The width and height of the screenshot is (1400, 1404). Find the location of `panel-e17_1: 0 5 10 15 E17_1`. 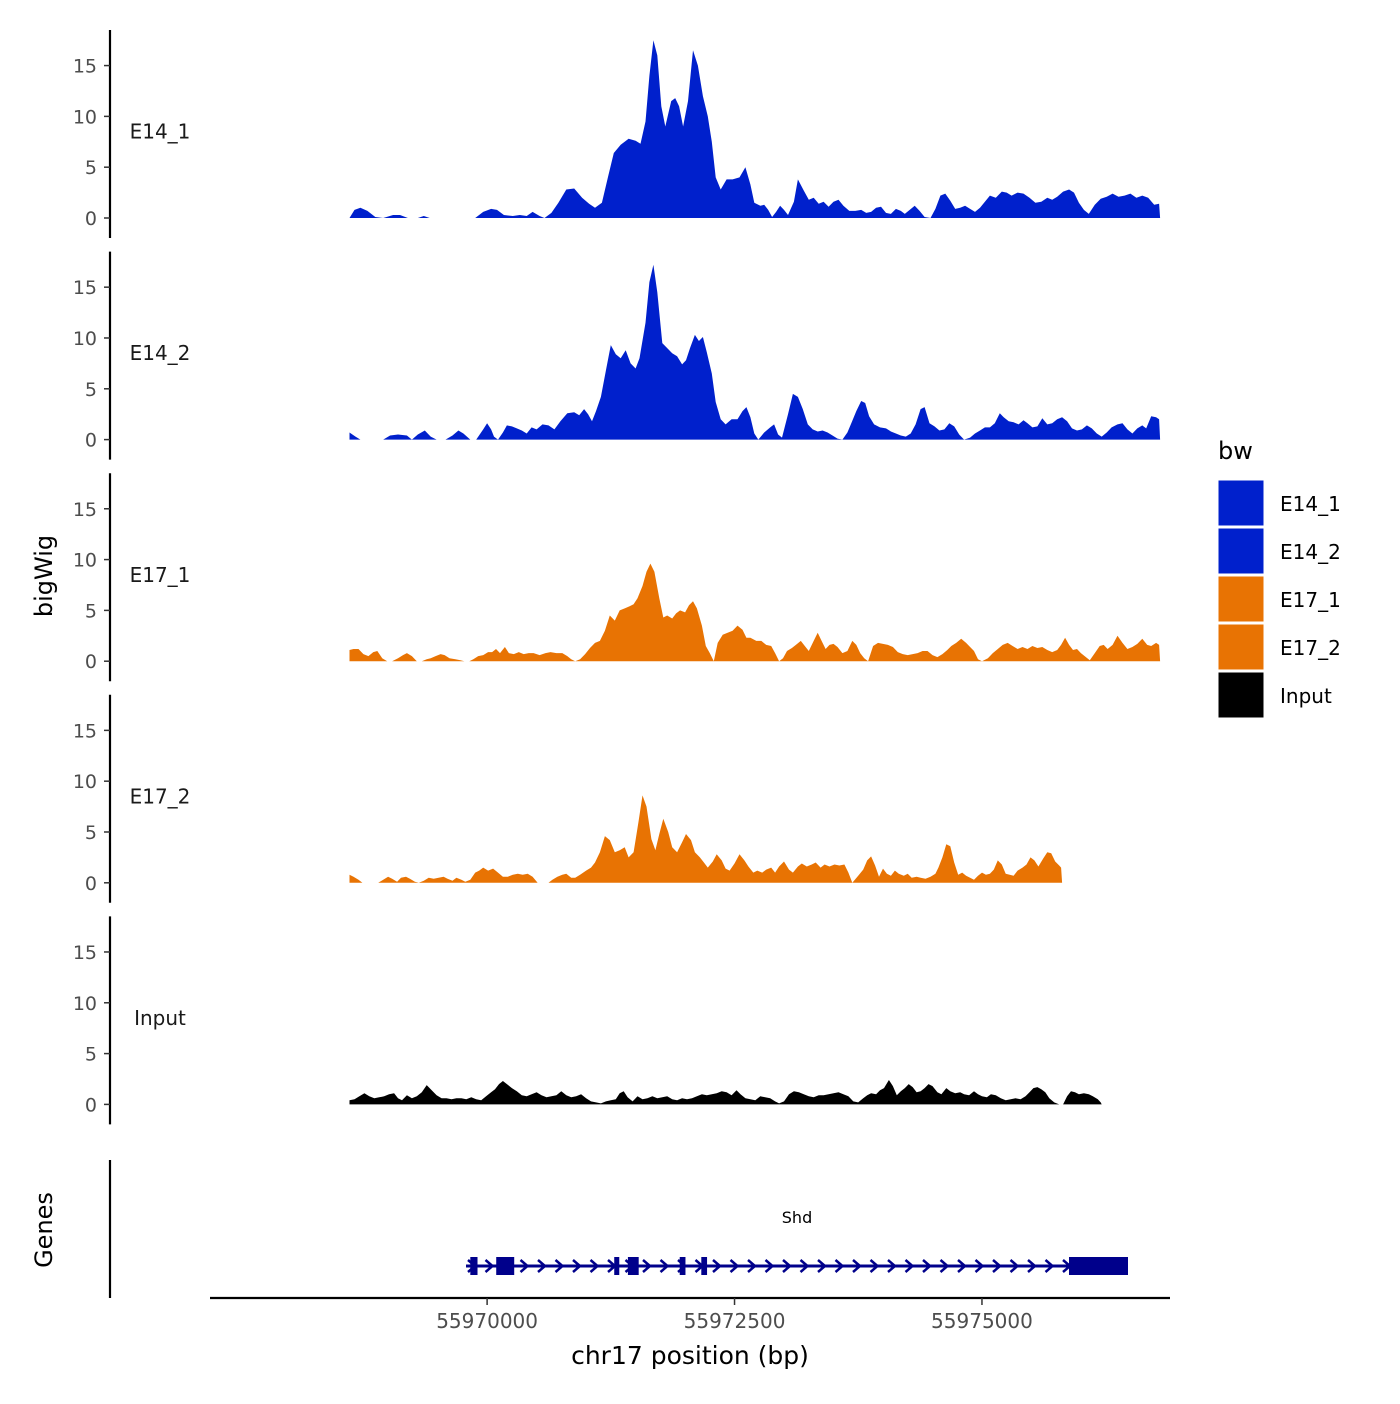

panel-e17_1: 0 5 10 15 E17_1 is located at coordinates (617, 577).